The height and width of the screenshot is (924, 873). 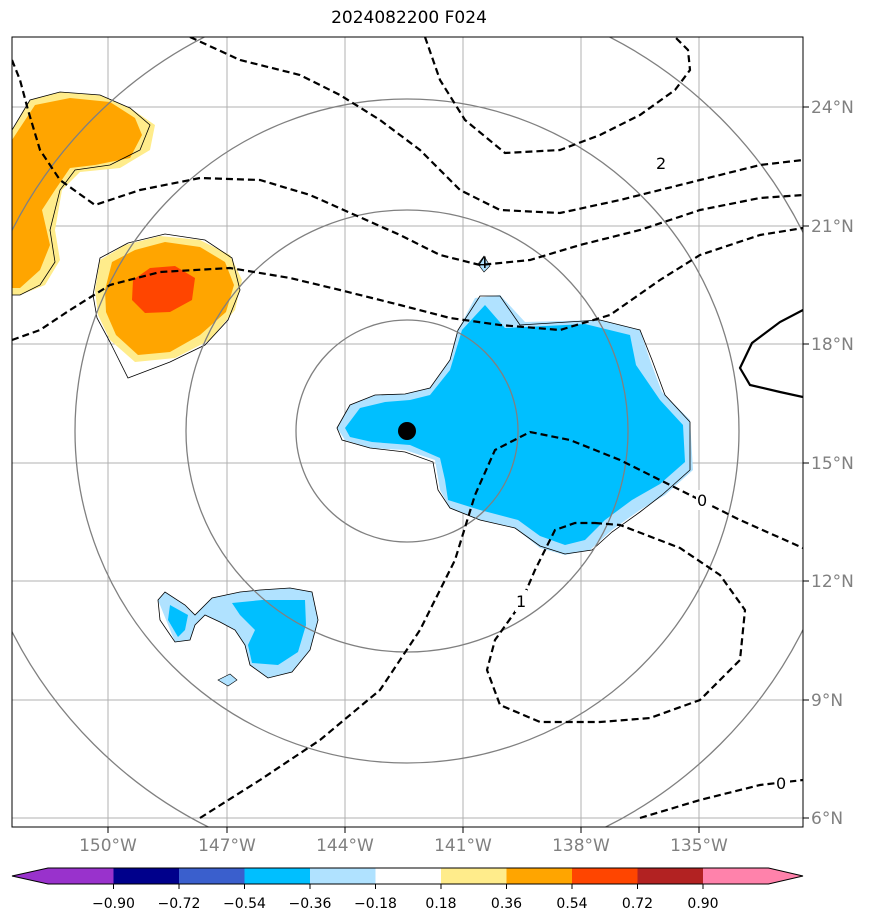 What do you see at coordinates (108, 846) in the screenshot?
I see `lon-label-150w: 150°W` at bounding box center [108, 846].